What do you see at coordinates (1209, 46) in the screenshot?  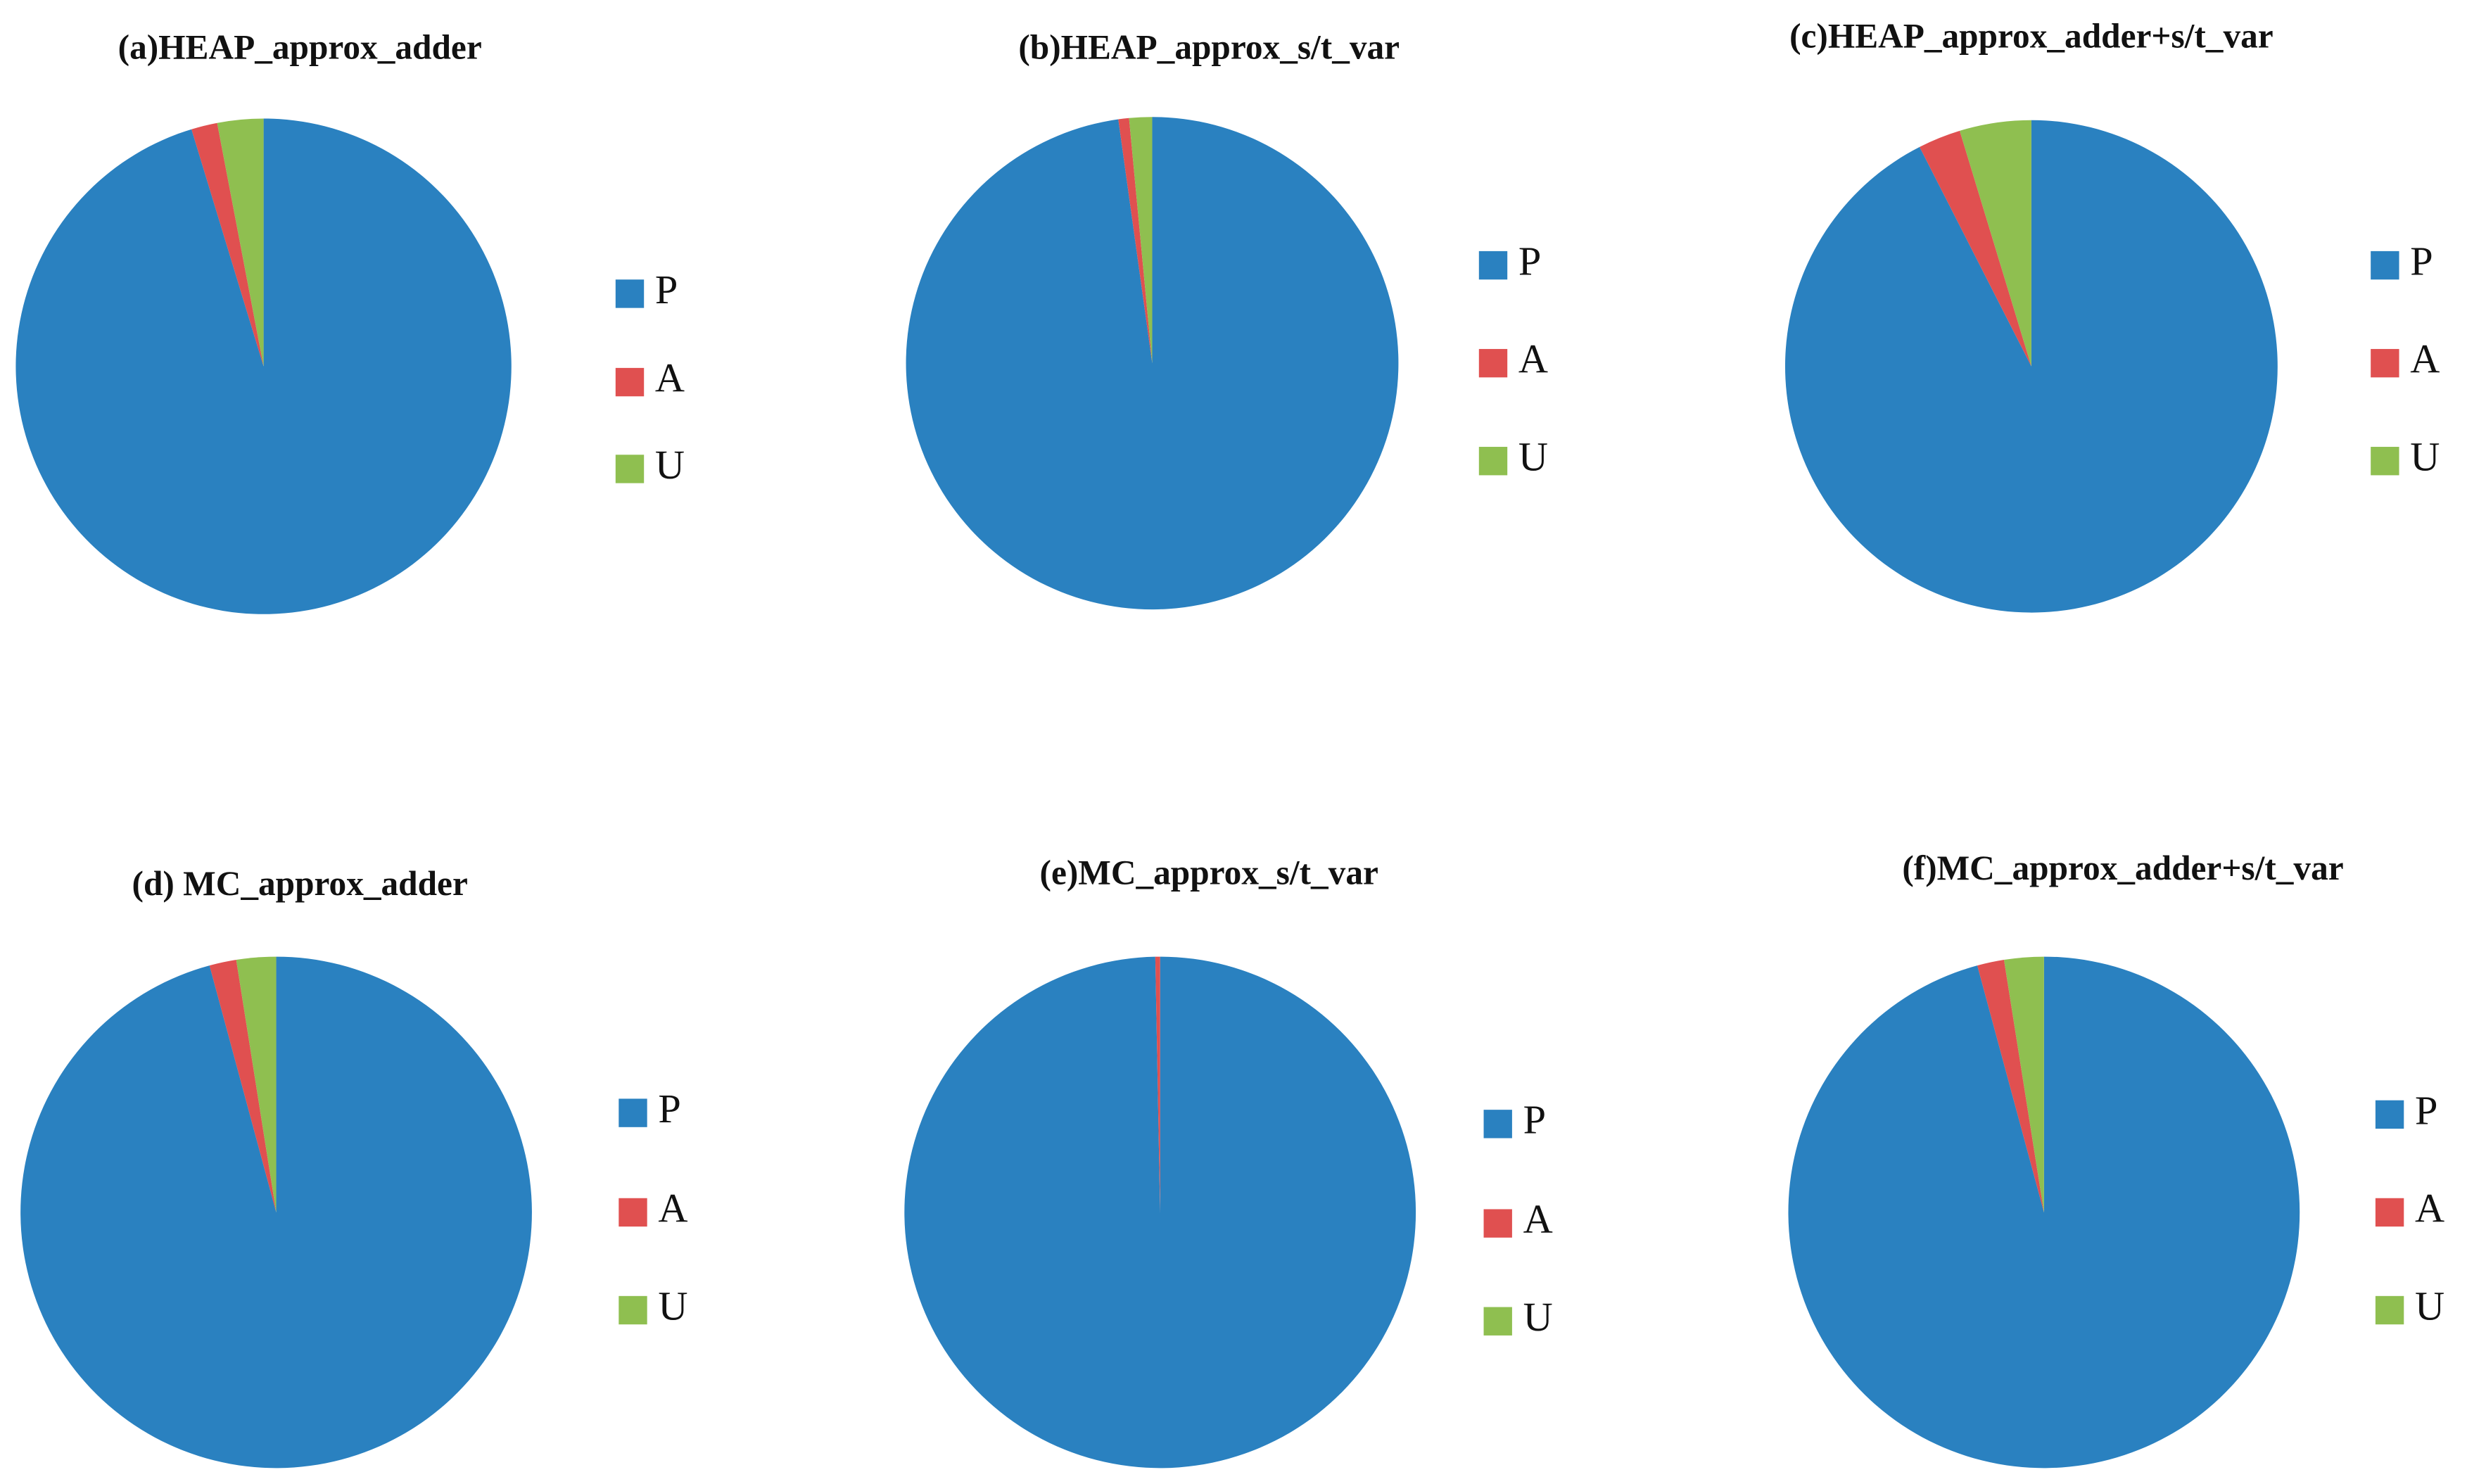 I see `chart-title: (b)HEAP_approx_s/t_var` at bounding box center [1209, 46].